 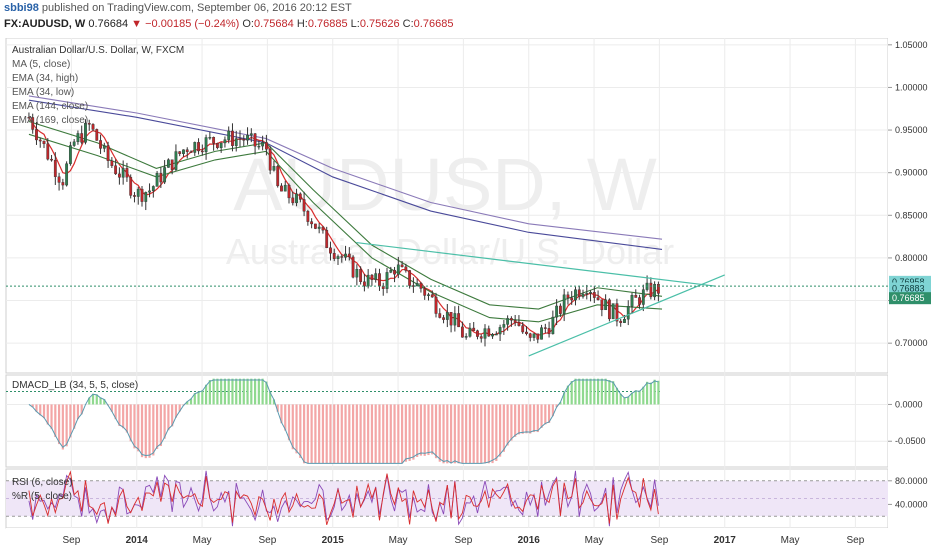 What do you see at coordinates (43, 92) in the screenshot?
I see `legend-ema34-low: EMA (34, low)` at bounding box center [43, 92].